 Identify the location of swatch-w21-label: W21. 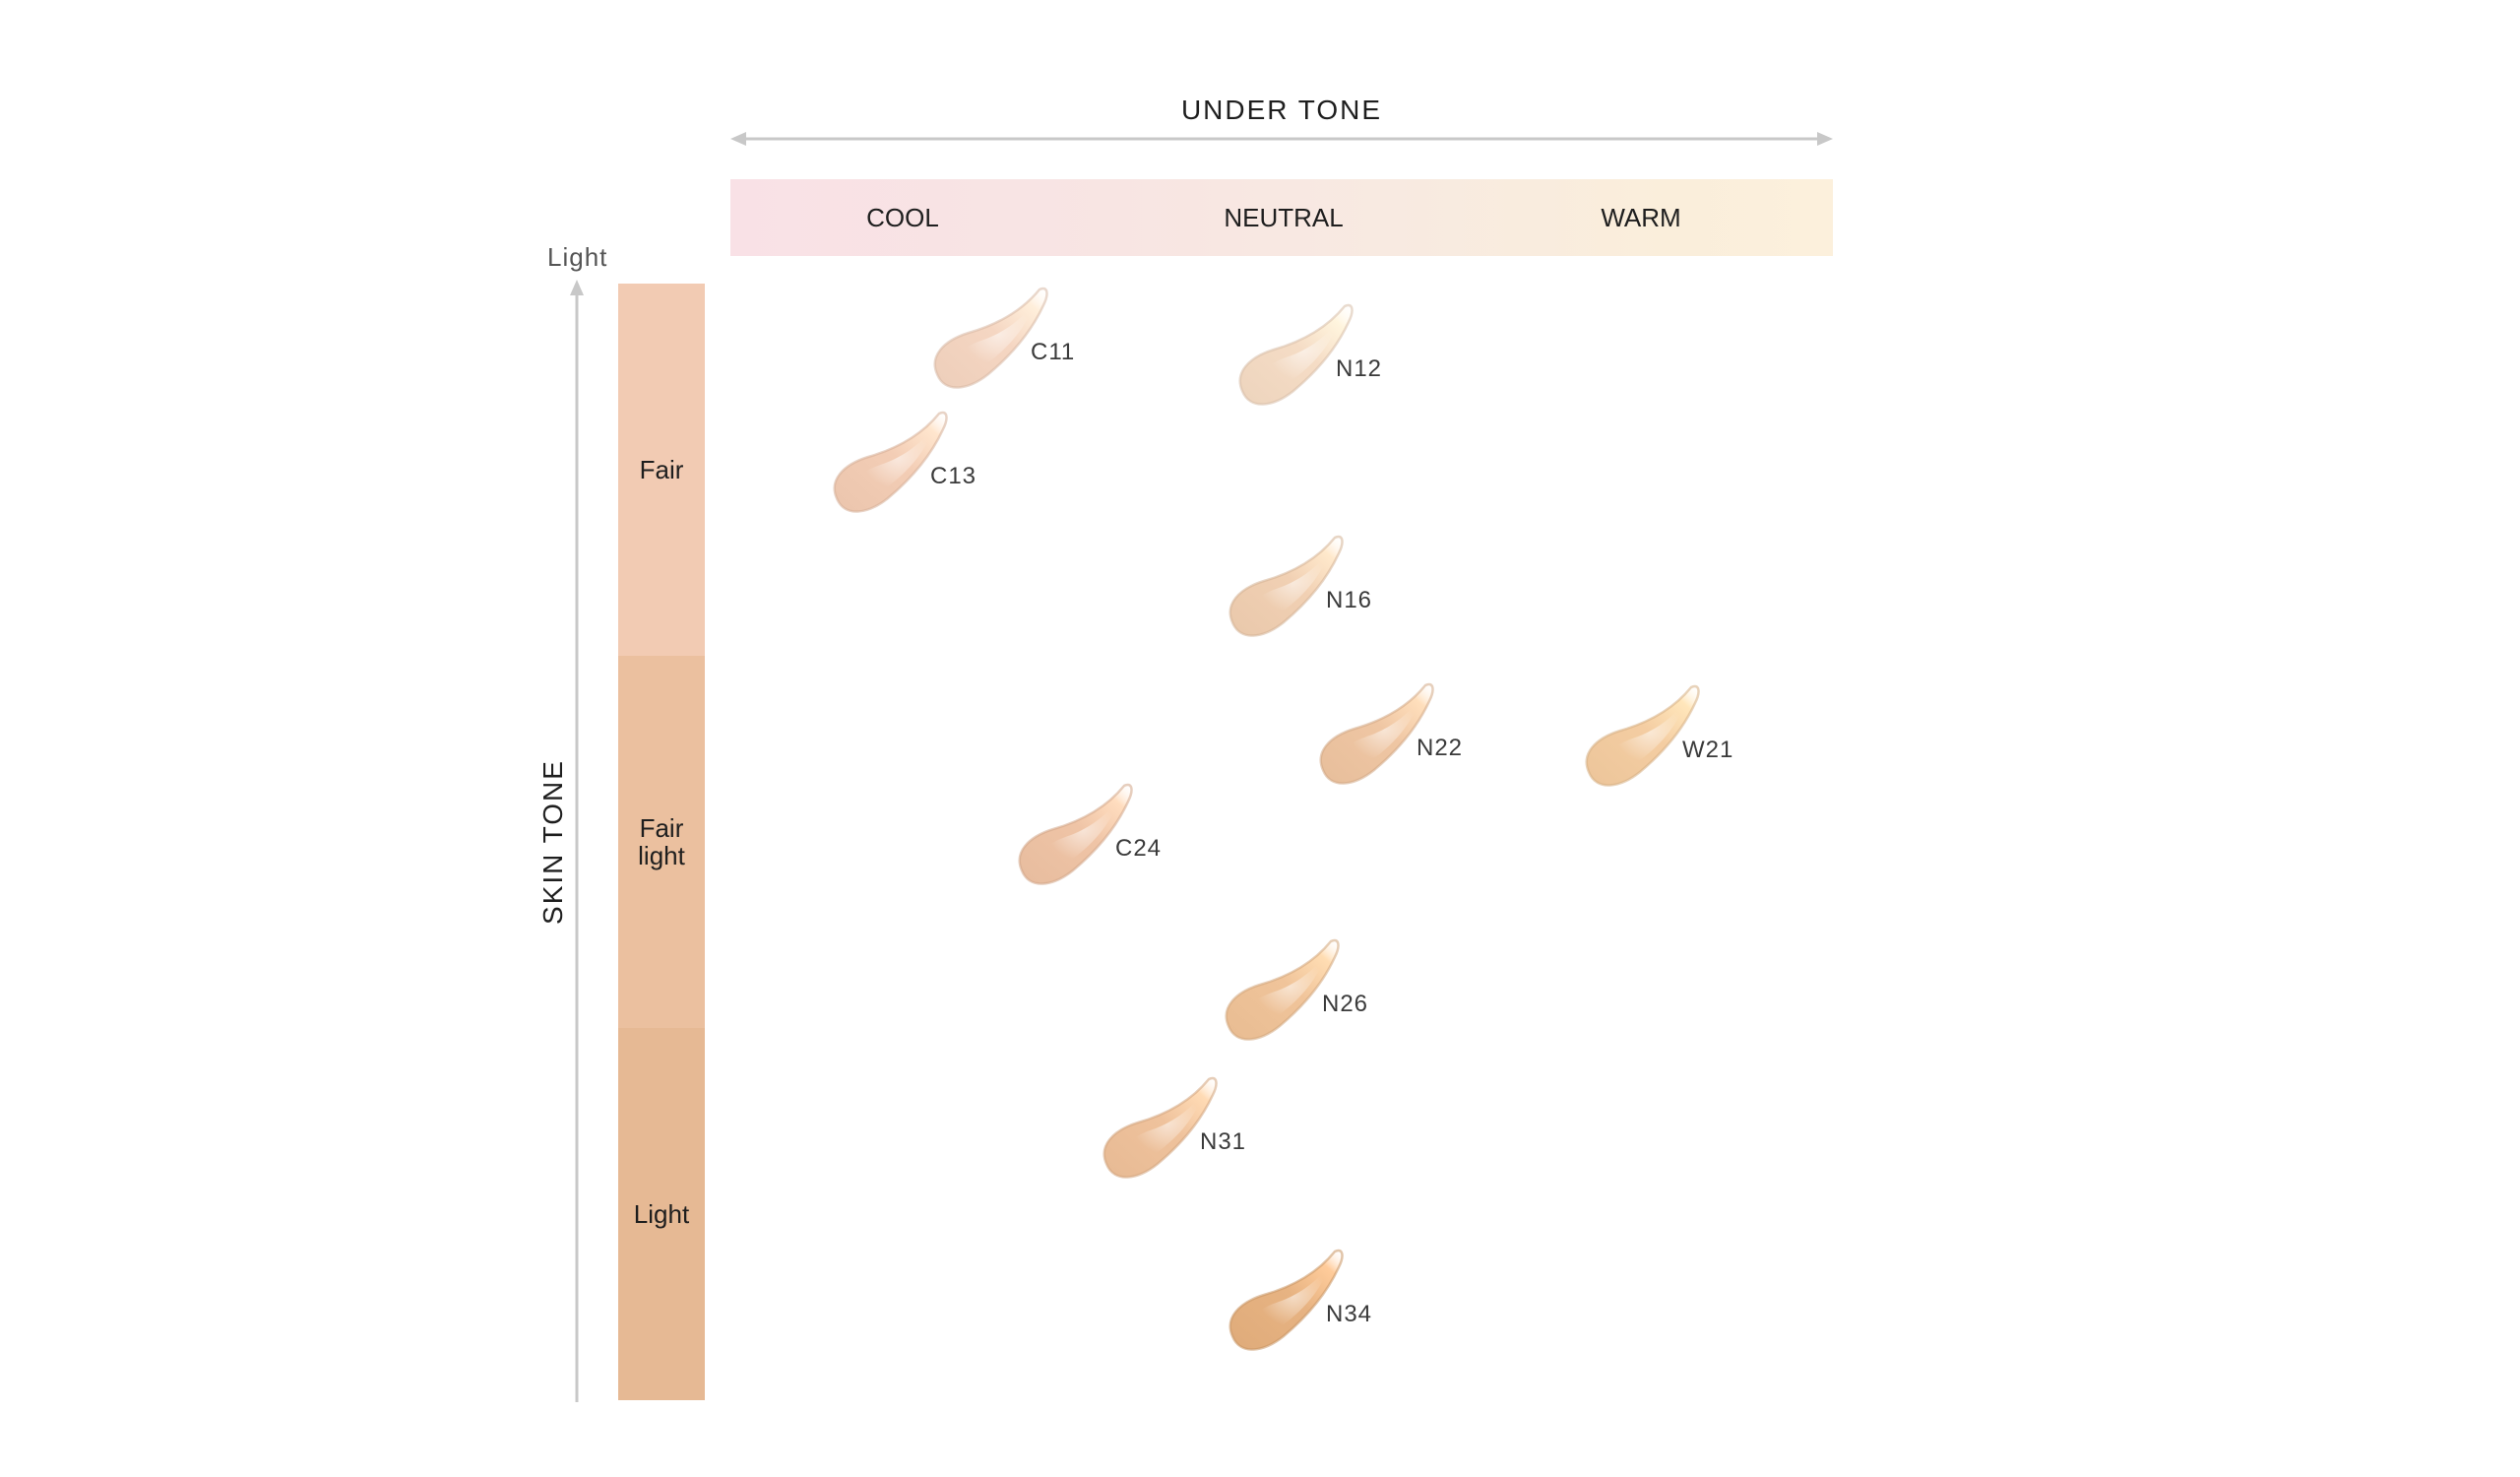
(1708, 750).